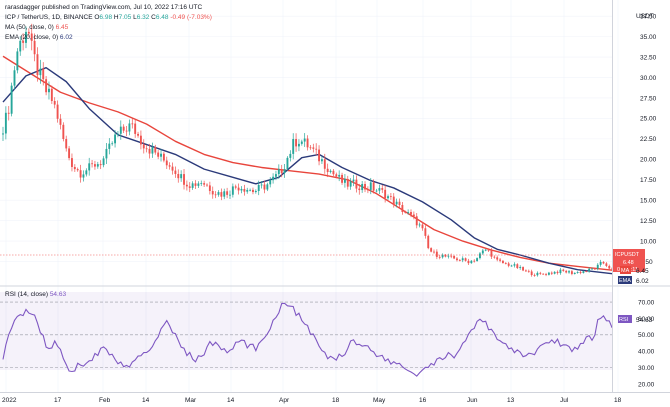 This screenshot has width=670, height=407. I want to click on svg-text: EMA, so click(625, 281).